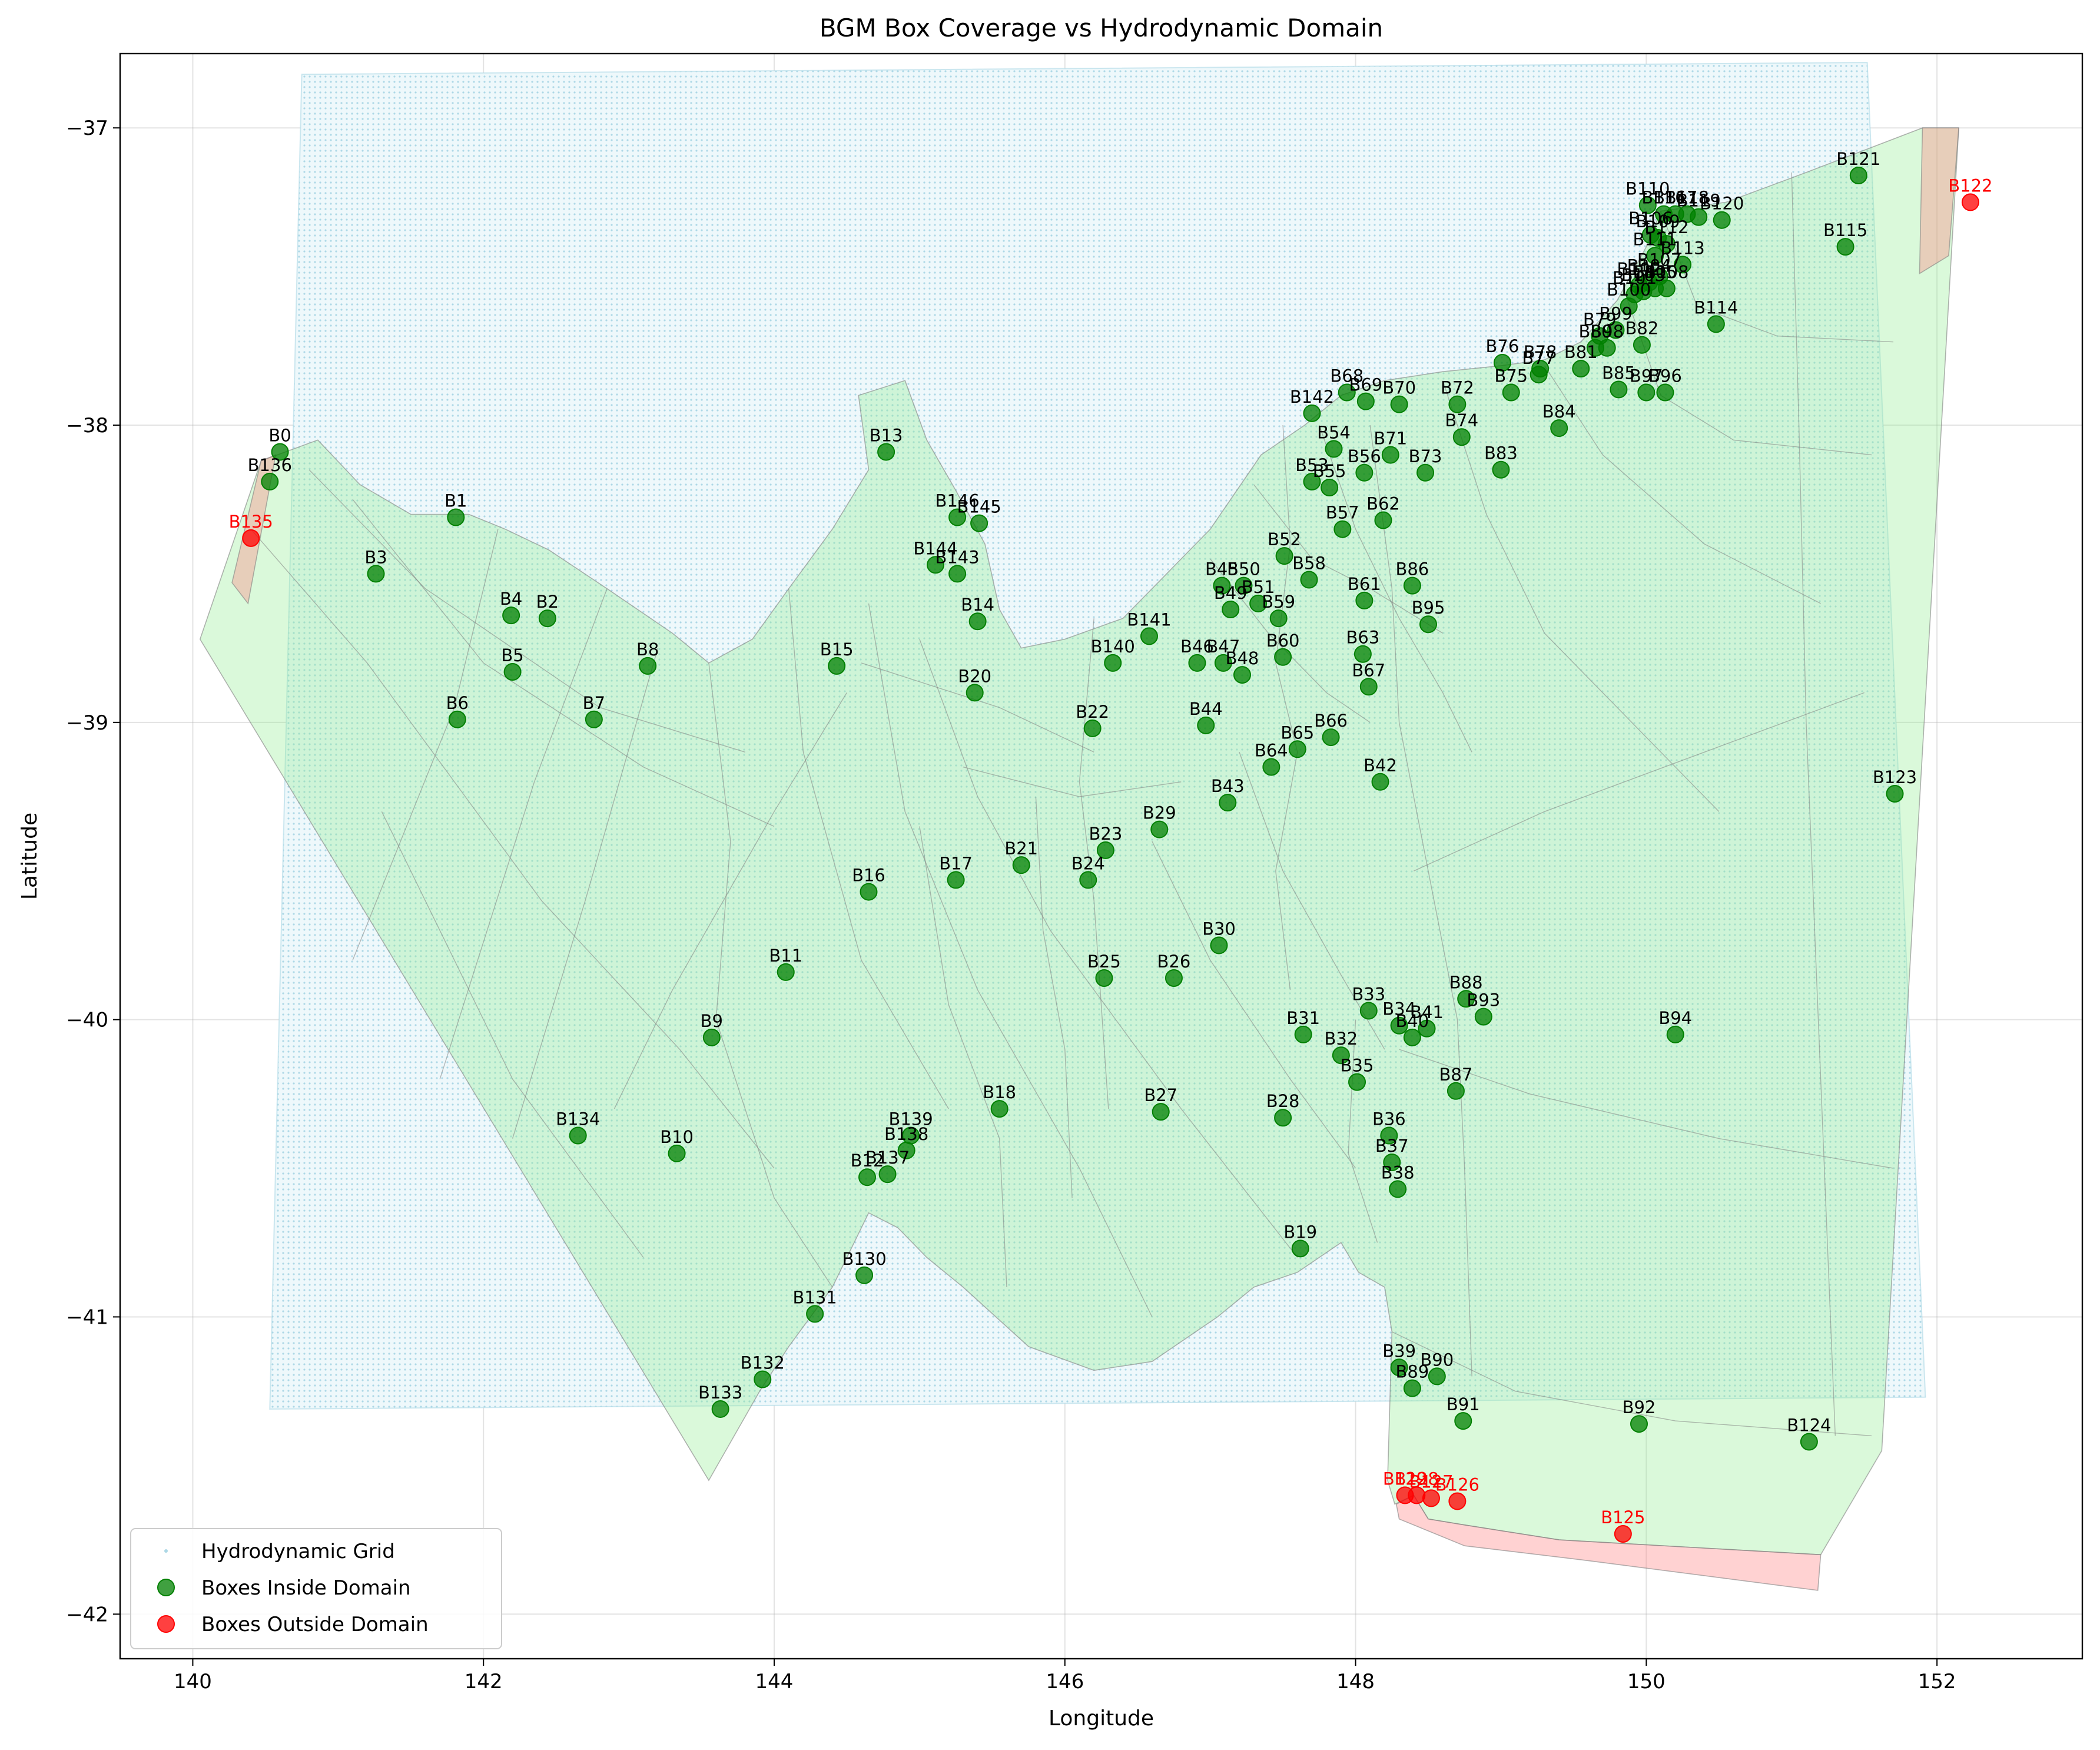 This screenshot has height=1750, width=2100. I want to click on inside-box-label: B29, so click(1159, 813).